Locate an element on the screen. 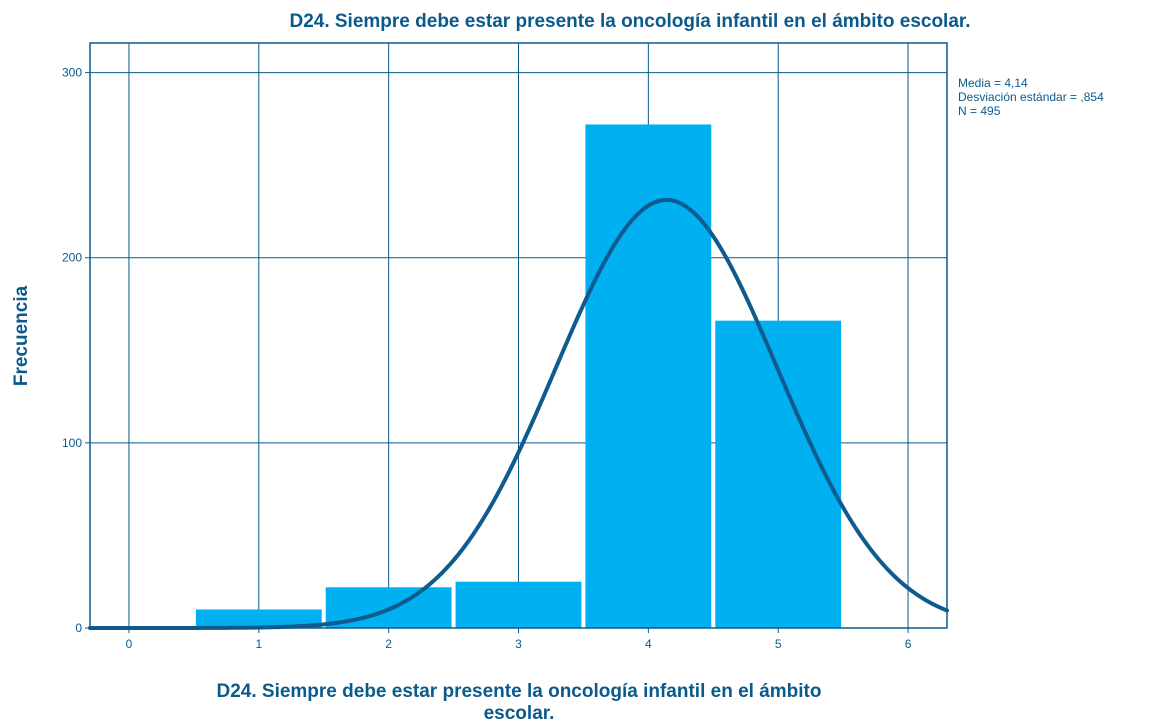 Image resolution: width=1165 pixels, height=727 pixels. stat-mean: Media = 4,14 is located at coordinates (993, 83).